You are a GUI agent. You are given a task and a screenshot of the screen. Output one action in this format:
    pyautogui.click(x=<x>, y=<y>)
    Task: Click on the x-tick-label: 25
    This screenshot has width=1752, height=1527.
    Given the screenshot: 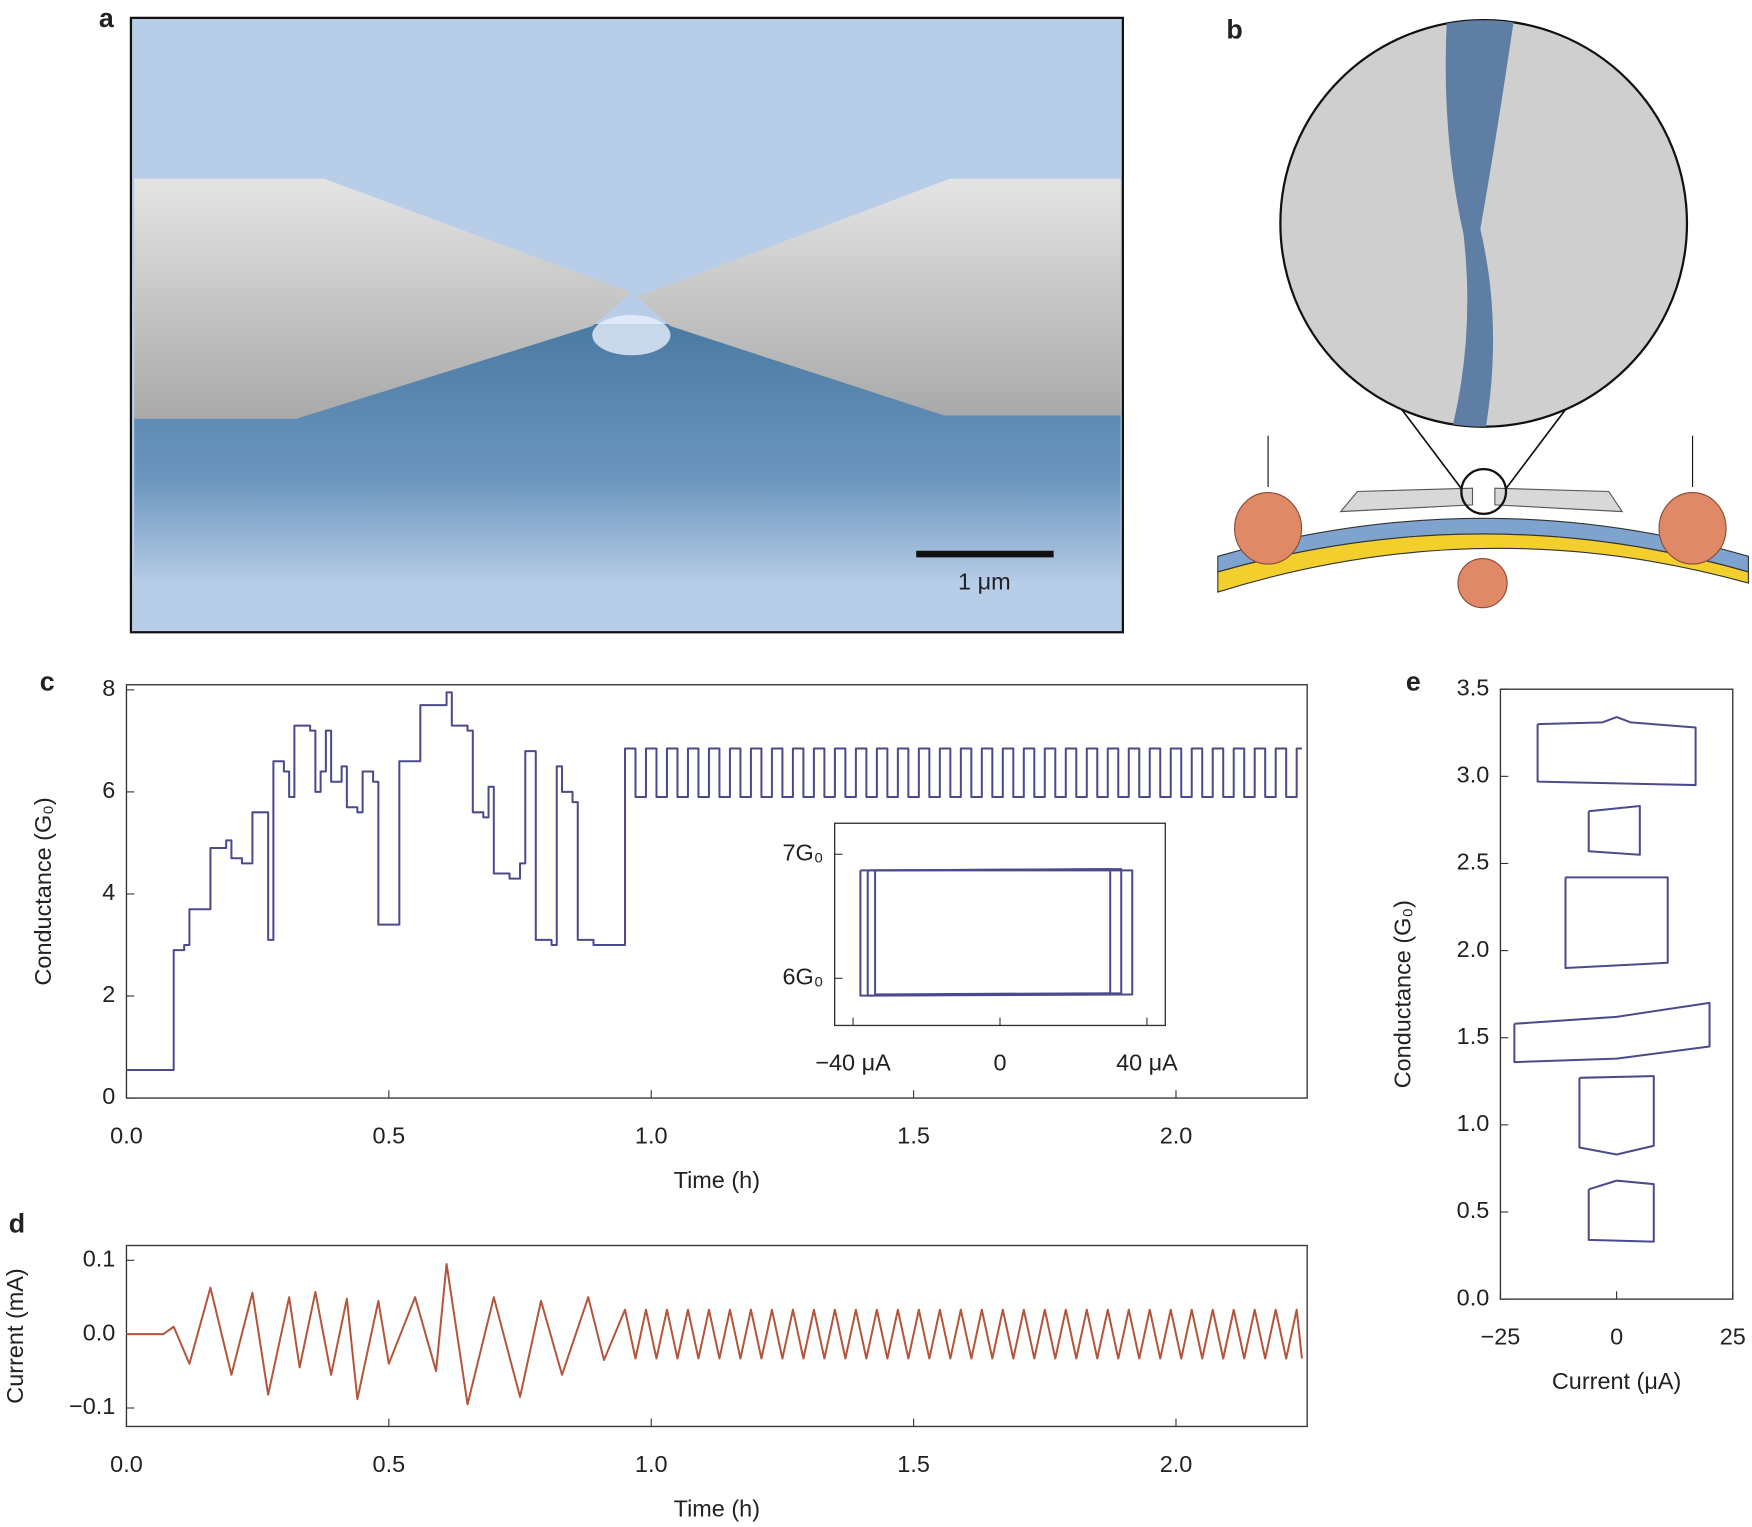 What is the action you would take?
    pyautogui.click(x=1733, y=1336)
    